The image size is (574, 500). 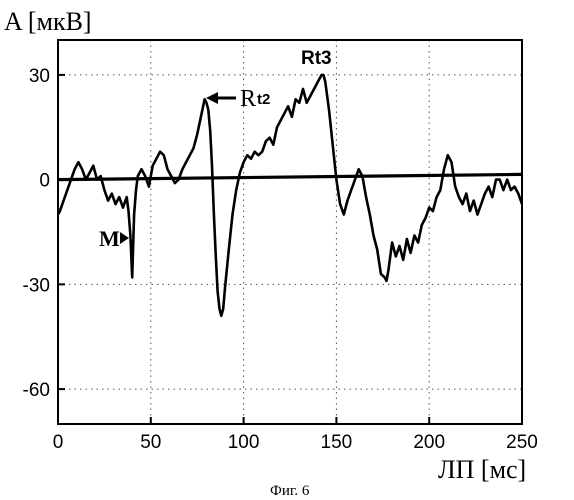 What do you see at coordinates (238, 99) in the screenshot?
I see `annotation-rt2: R t2` at bounding box center [238, 99].